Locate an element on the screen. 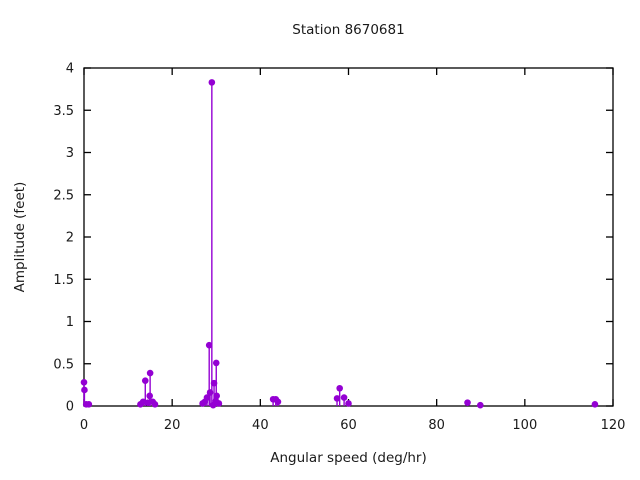 This screenshot has width=640, height=480. x-tick-label: 80 is located at coordinates (436, 425).